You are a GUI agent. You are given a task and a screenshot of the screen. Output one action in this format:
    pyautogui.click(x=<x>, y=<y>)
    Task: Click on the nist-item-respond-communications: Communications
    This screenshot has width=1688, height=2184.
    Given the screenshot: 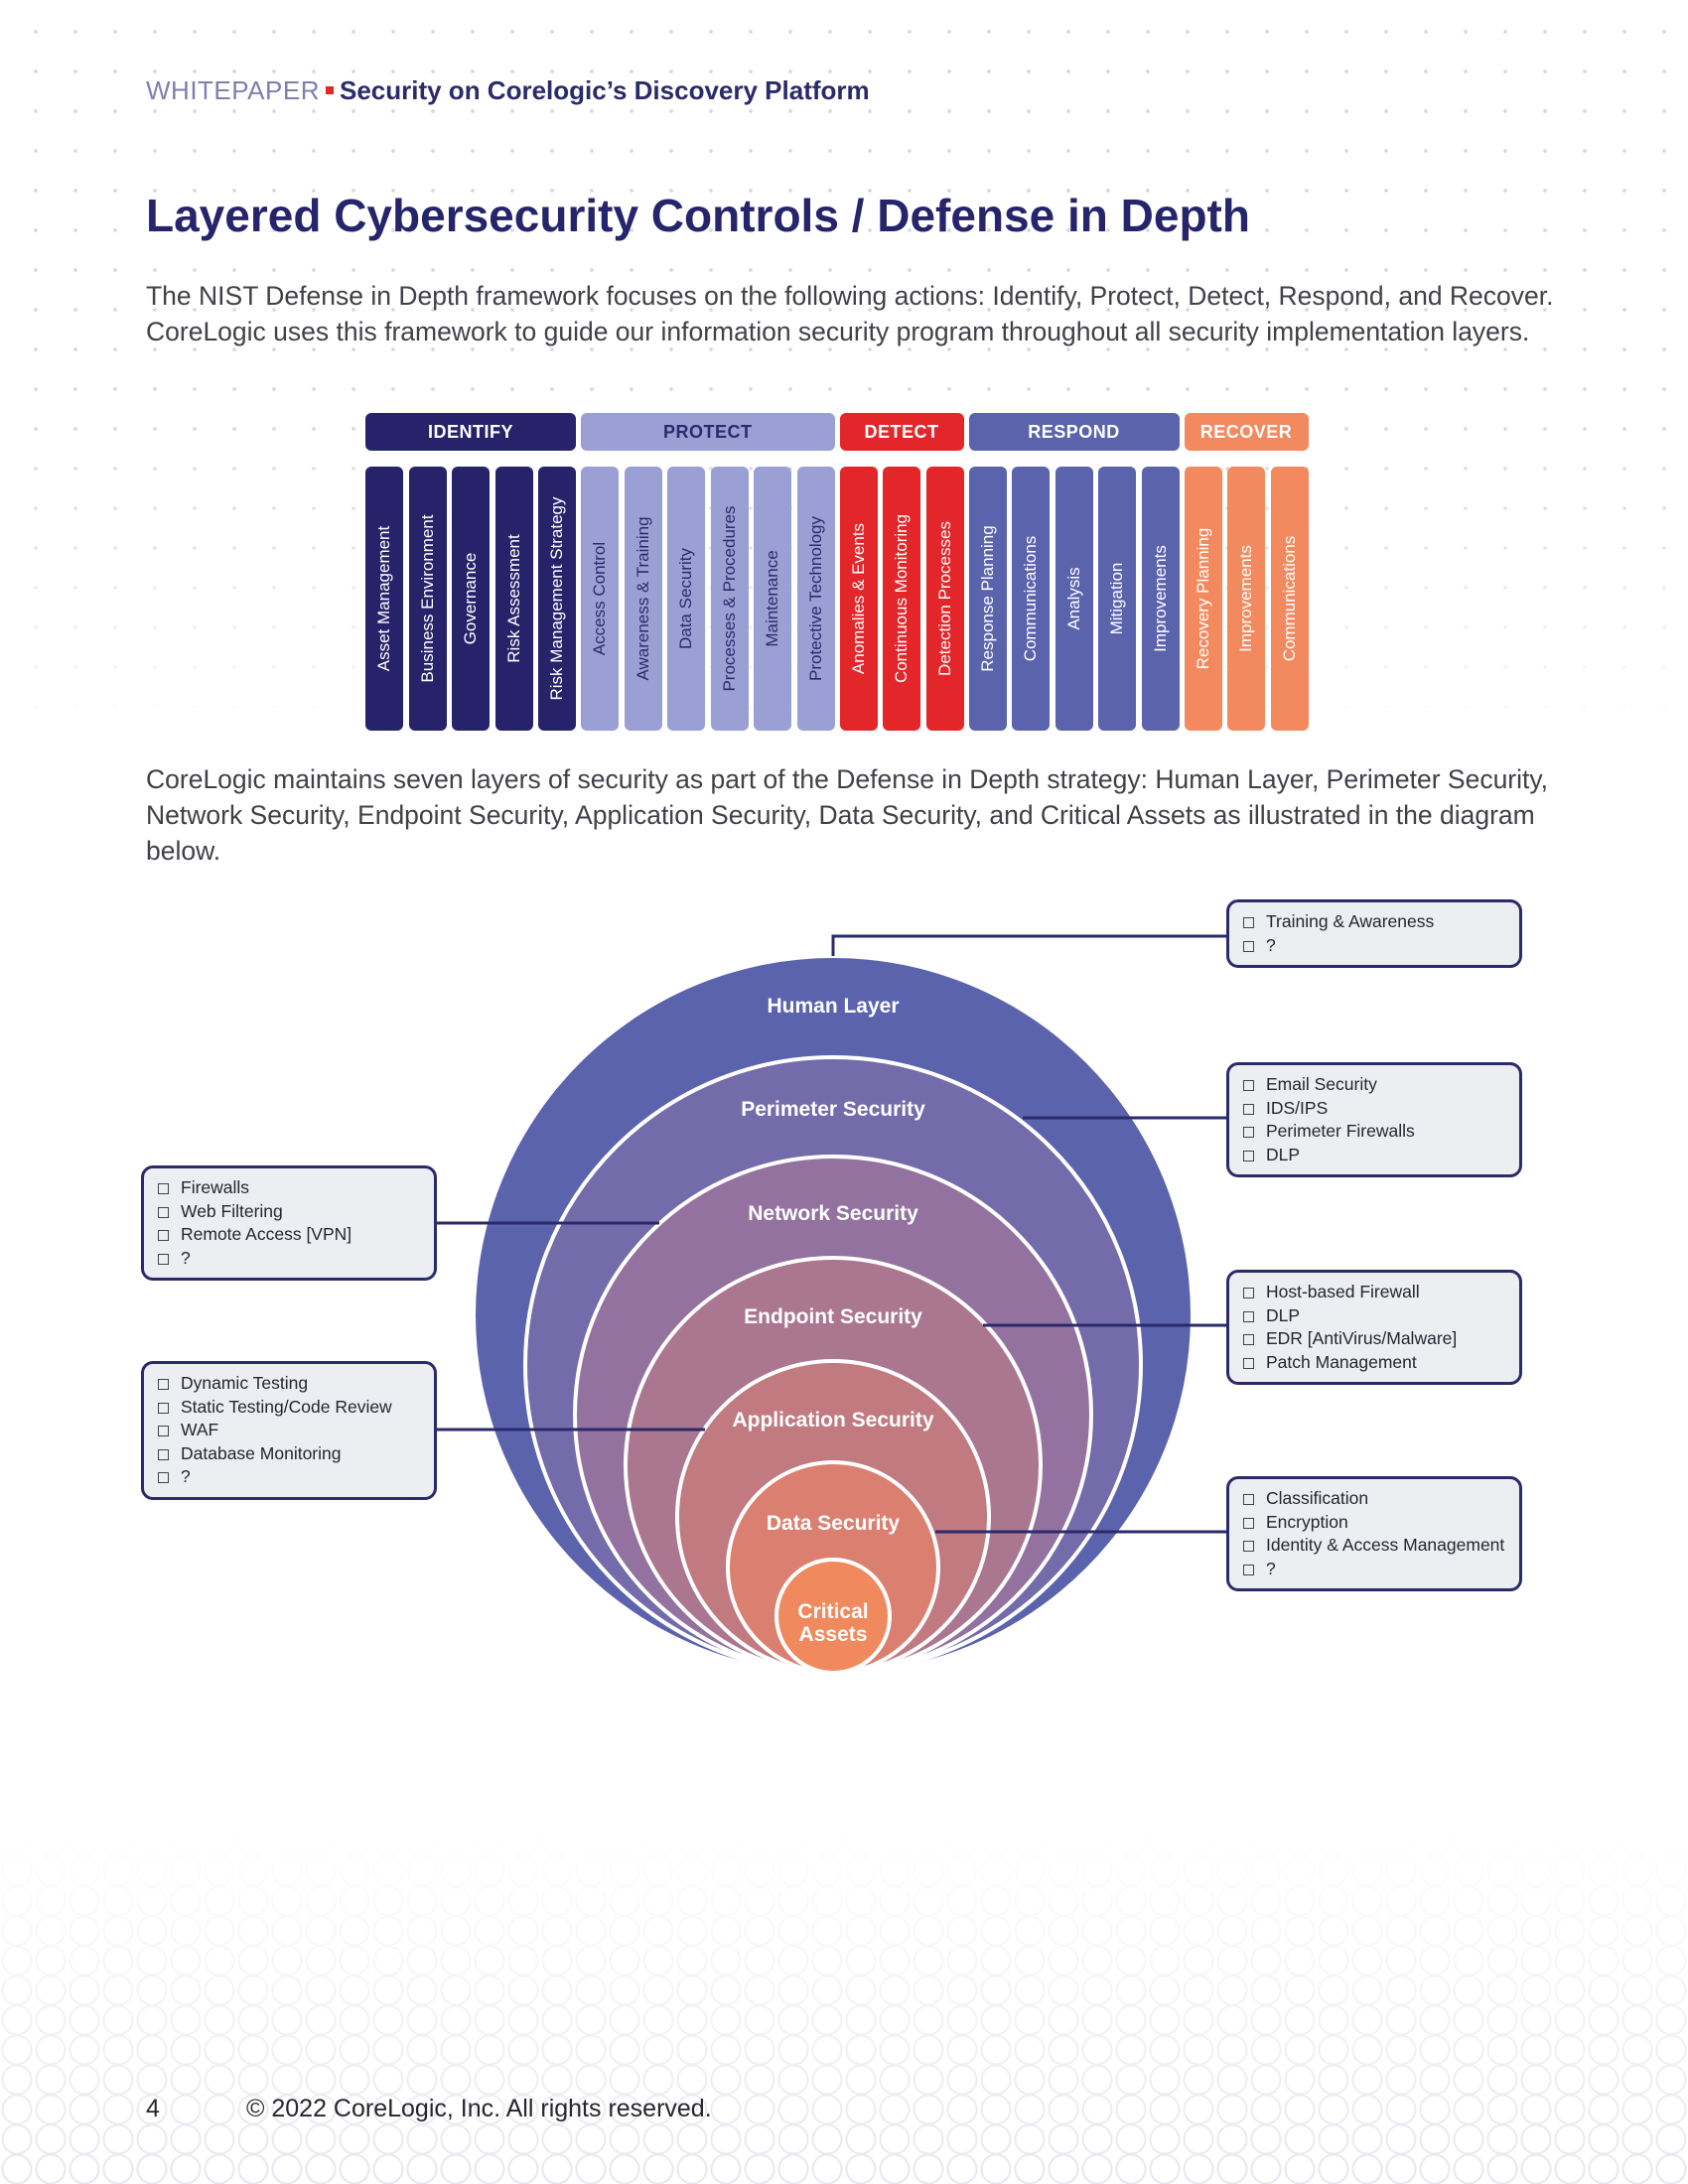 What is the action you would take?
    pyautogui.click(x=1031, y=599)
    